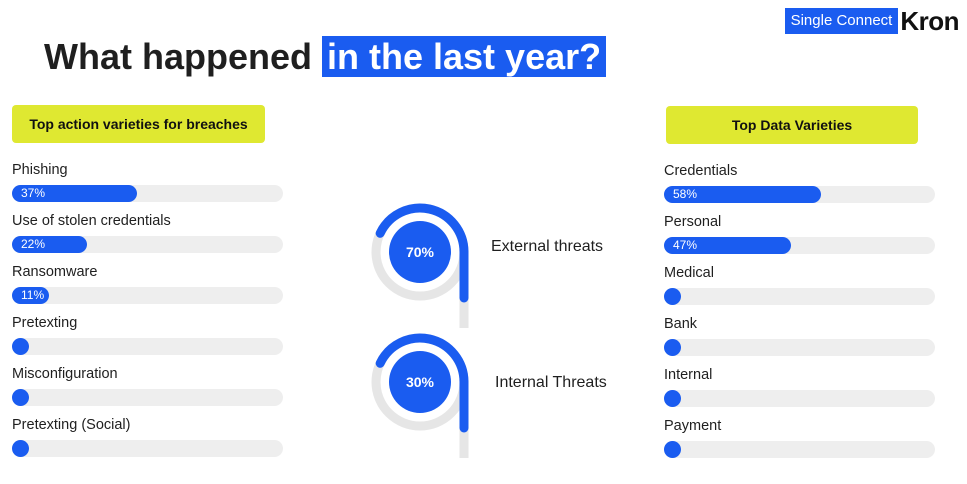 The width and height of the screenshot is (967, 484). I want to click on action-bar-item: Pretexting (Social), so click(147, 442).